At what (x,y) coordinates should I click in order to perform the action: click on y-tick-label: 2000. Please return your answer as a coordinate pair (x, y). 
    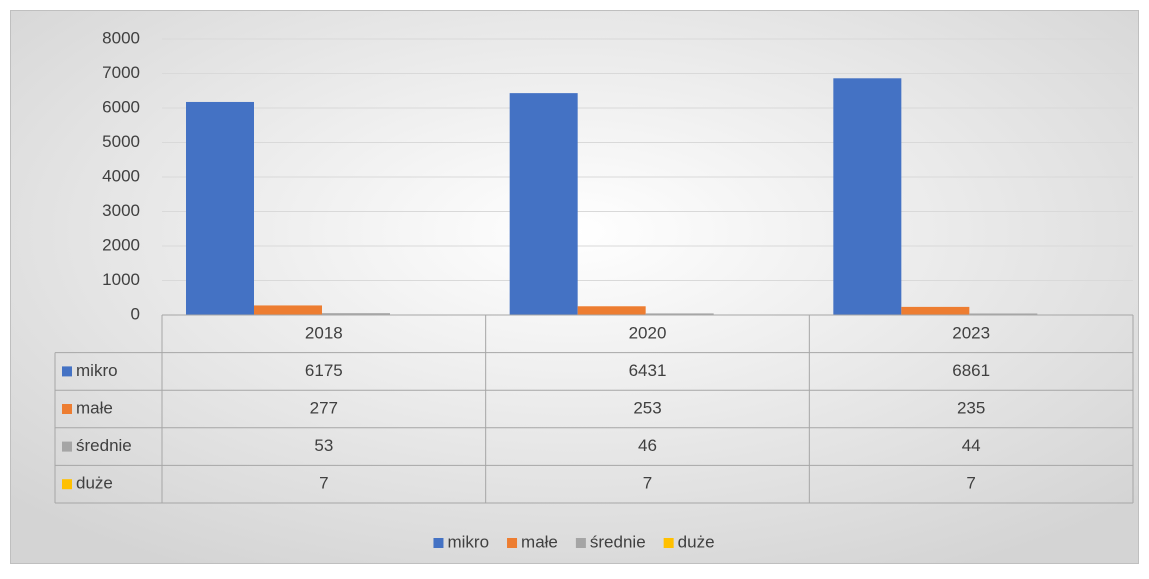
    Looking at the image, I should click on (121, 244).